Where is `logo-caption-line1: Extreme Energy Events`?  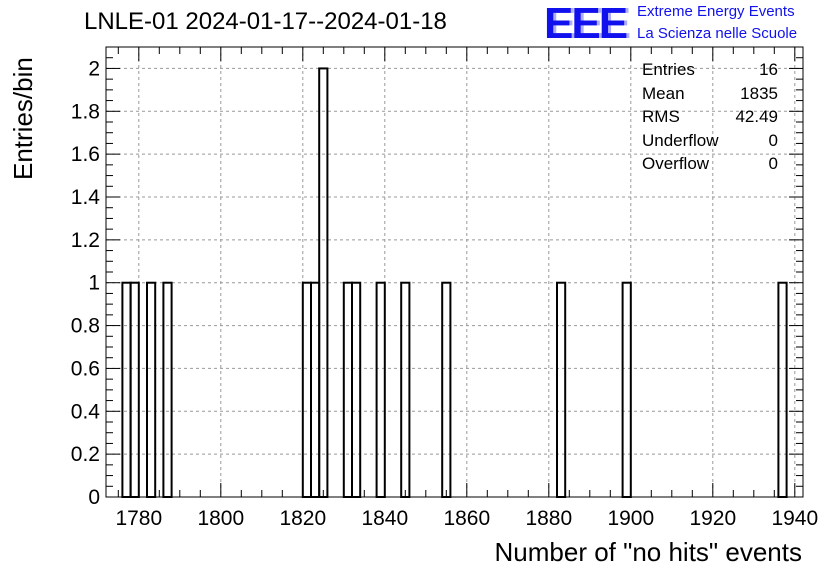
logo-caption-line1: Extreme Energy Events is located at coordinates (716, 11).